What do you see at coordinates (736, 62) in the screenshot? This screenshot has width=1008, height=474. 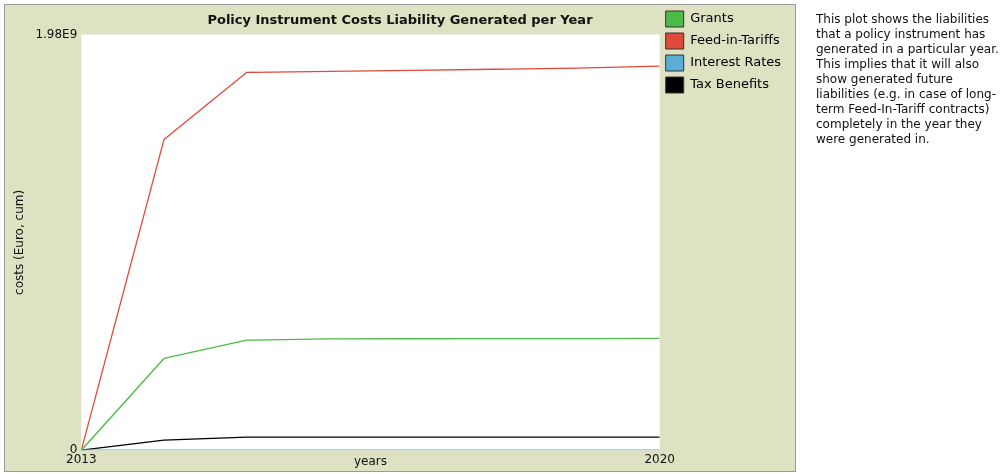 I see `legend-label: Interest Rates` at bounding box center [736, 62].